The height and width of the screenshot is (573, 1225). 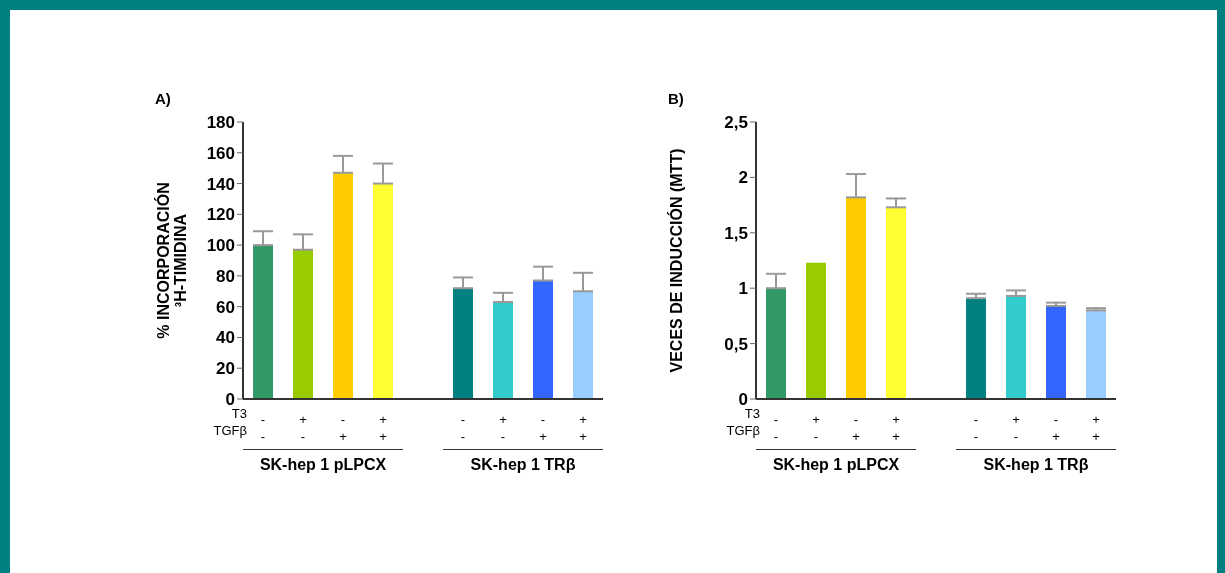 What do you see at coordinates (220, 153) in the screenshot?
I see `y-tick-label: 160` at bounding box center [220, 153].